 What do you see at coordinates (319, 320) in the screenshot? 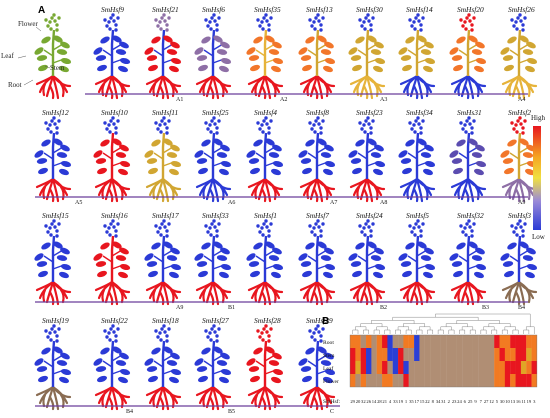
I see `gene-label: SmHsf29` at bounding box center [319, 320].